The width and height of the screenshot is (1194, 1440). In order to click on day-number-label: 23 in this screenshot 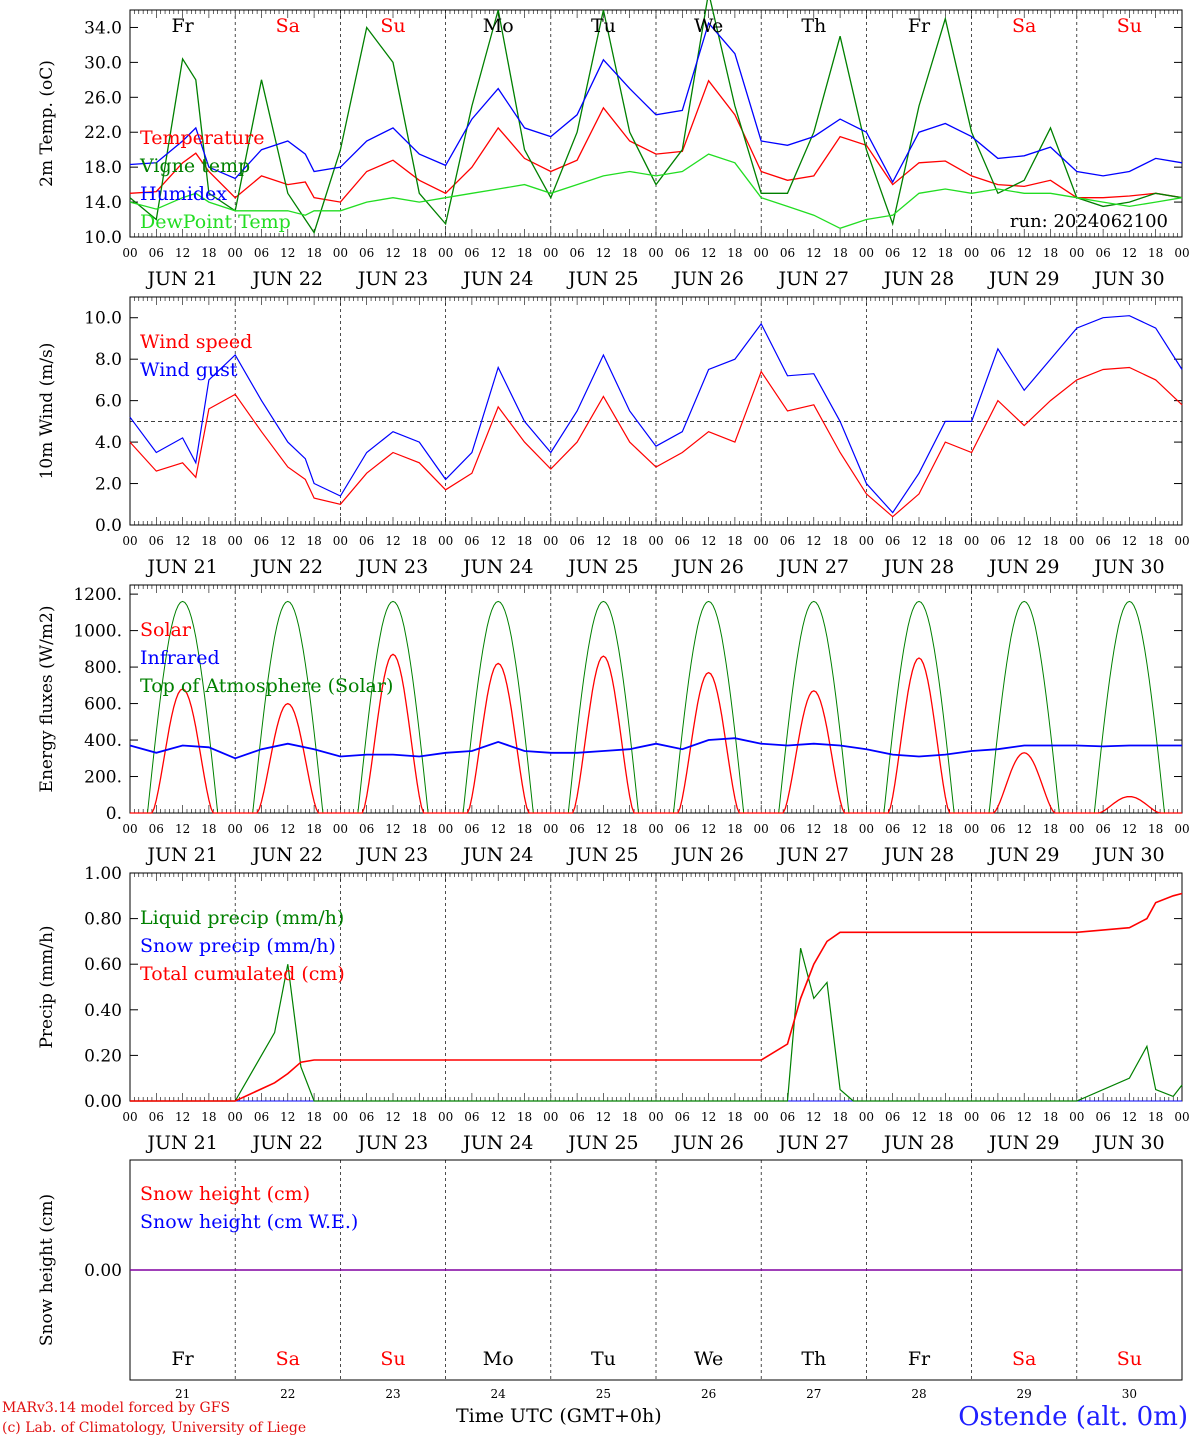, I will do `click(392, 1394)`.